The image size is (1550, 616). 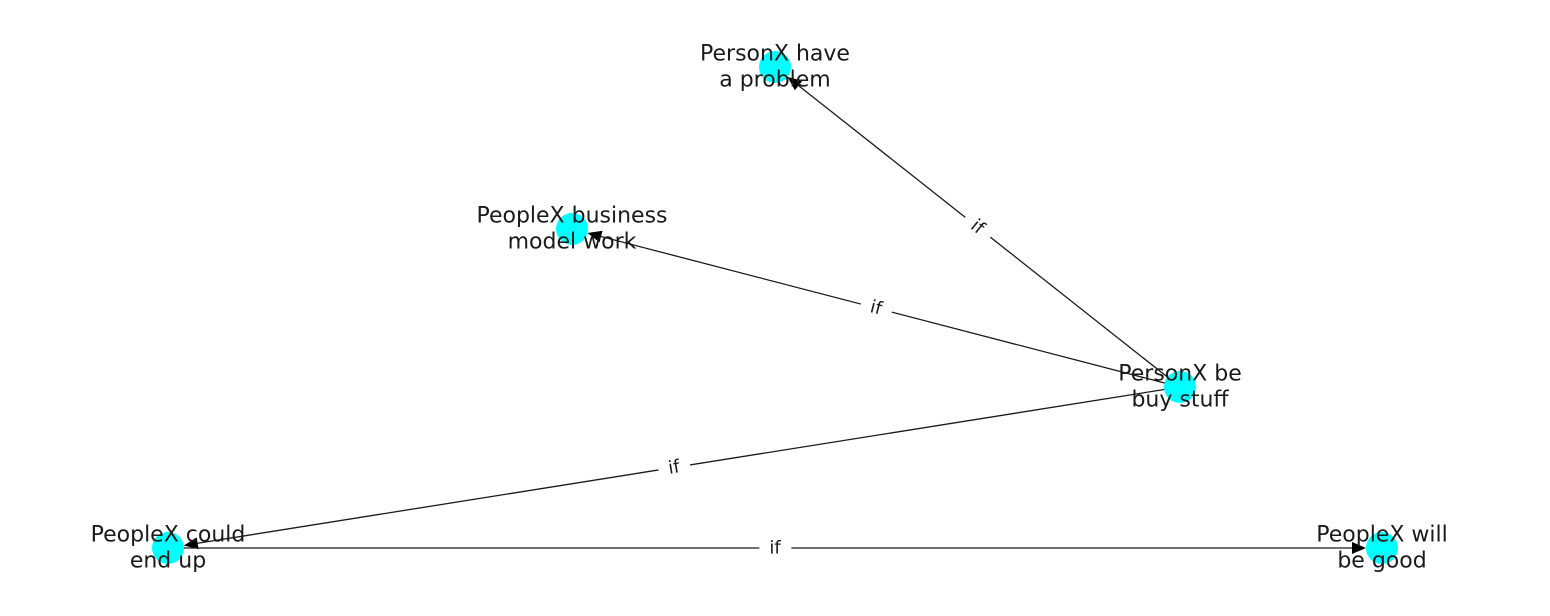 I want to click on node-label-line: PersonX be, so click(x=1180, y=374).